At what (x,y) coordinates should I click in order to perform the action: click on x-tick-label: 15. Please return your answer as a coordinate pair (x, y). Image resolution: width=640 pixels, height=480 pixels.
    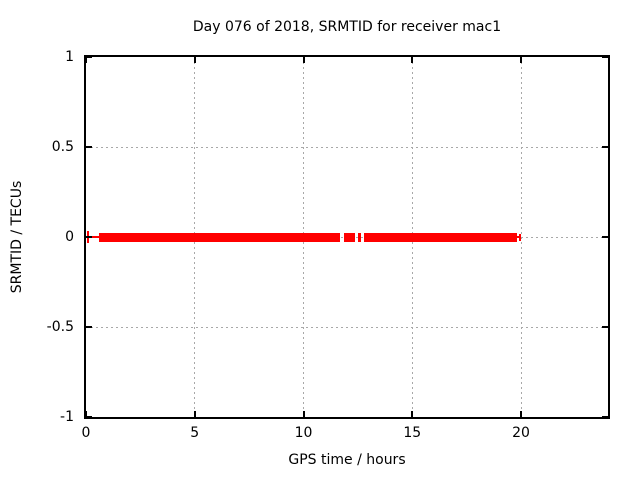
    Looking at the image, I should click on (412, 433).